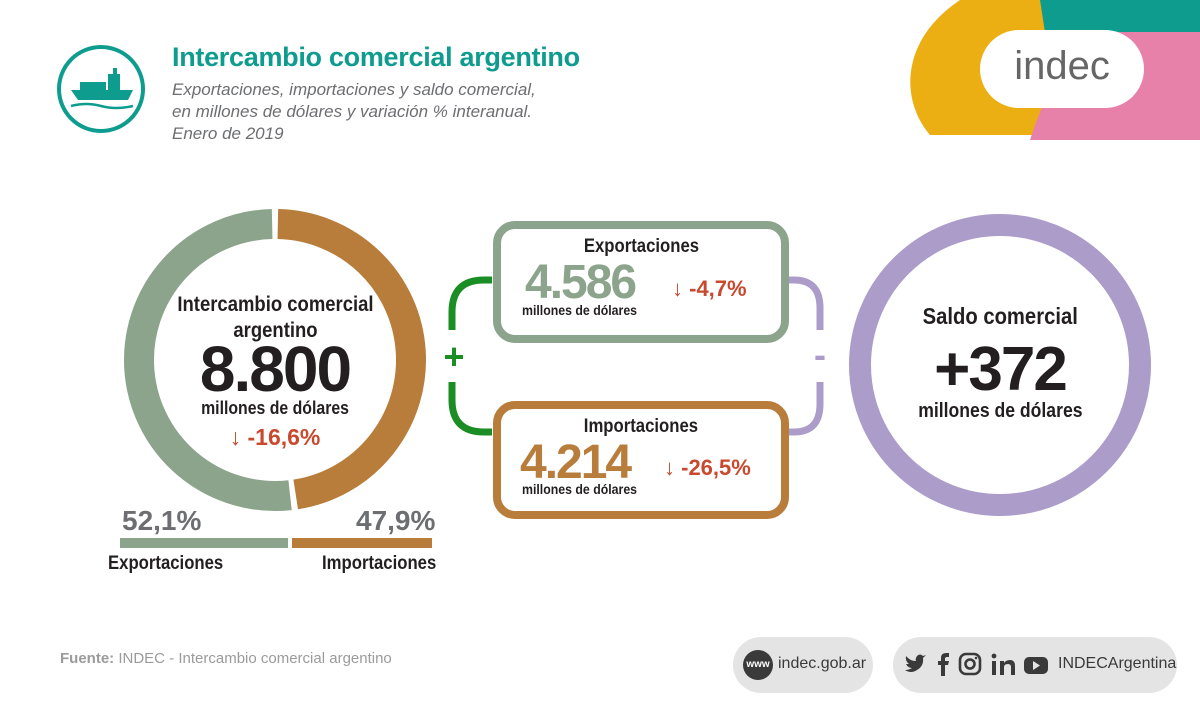  Describe the element at coordinates (576, 462) in the screenshot. I see `imports-box-value: 4.214` at that location.